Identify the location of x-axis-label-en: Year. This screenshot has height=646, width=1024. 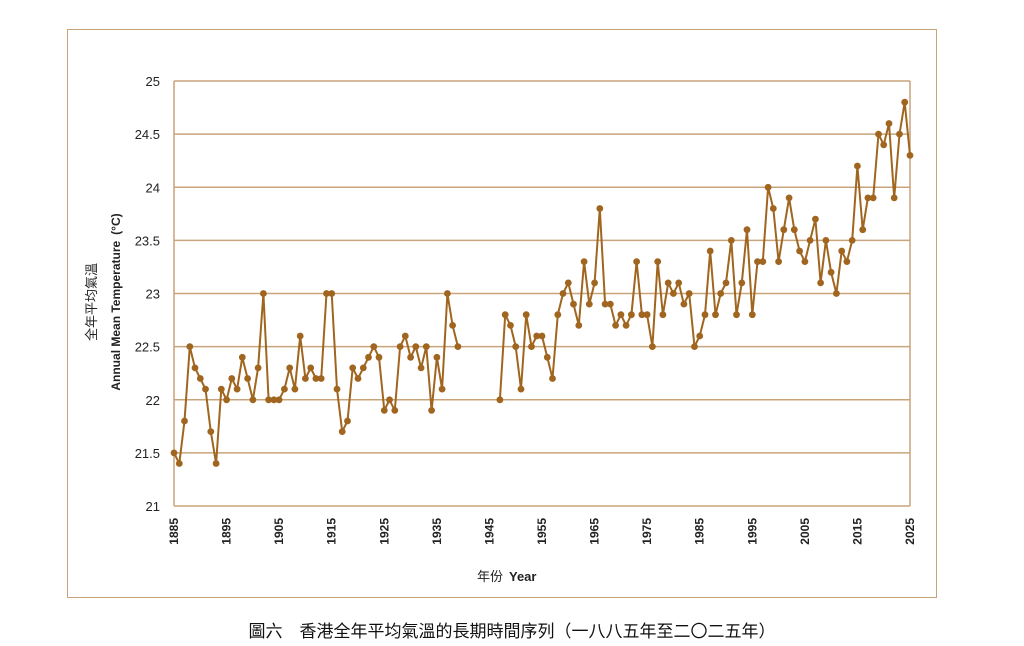
(522, 576).